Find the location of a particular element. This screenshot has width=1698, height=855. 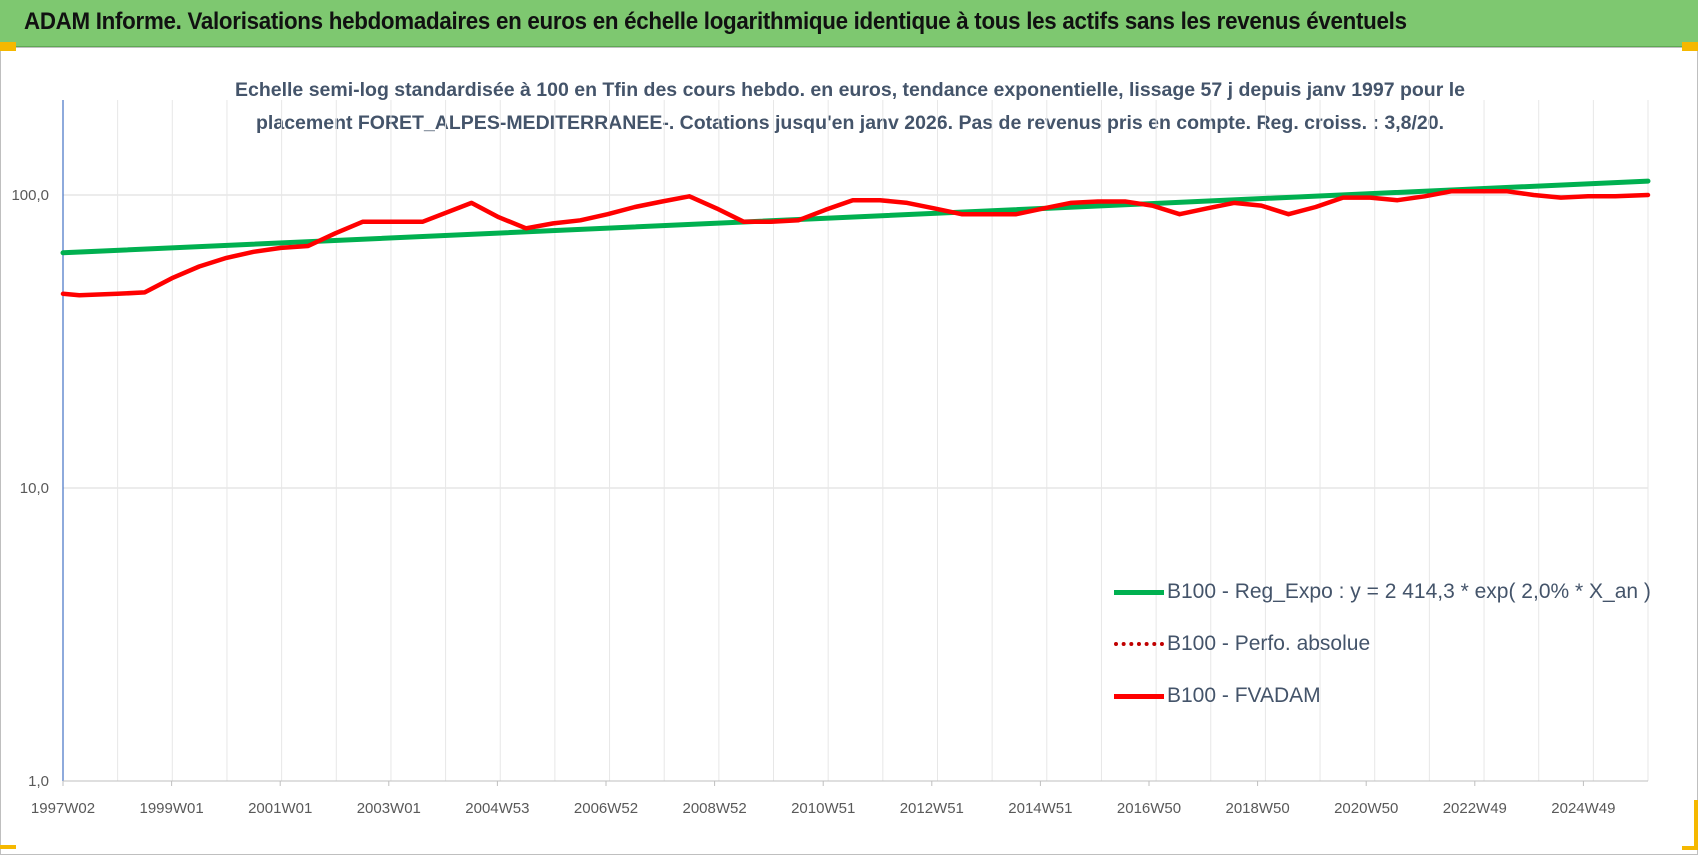

corner-marker-top-left is located at coordinates (8, 46).